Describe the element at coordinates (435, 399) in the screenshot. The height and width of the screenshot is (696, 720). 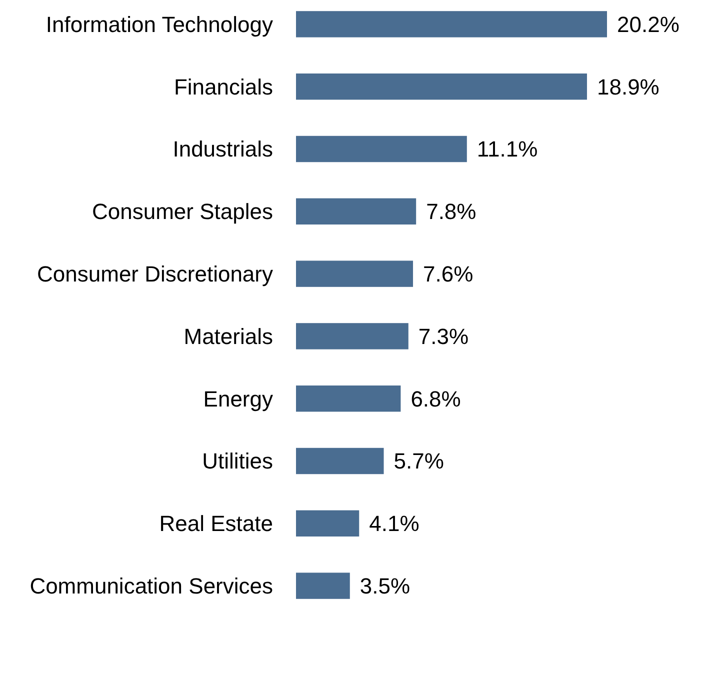
I see `data-label: 6.8%` at that location.